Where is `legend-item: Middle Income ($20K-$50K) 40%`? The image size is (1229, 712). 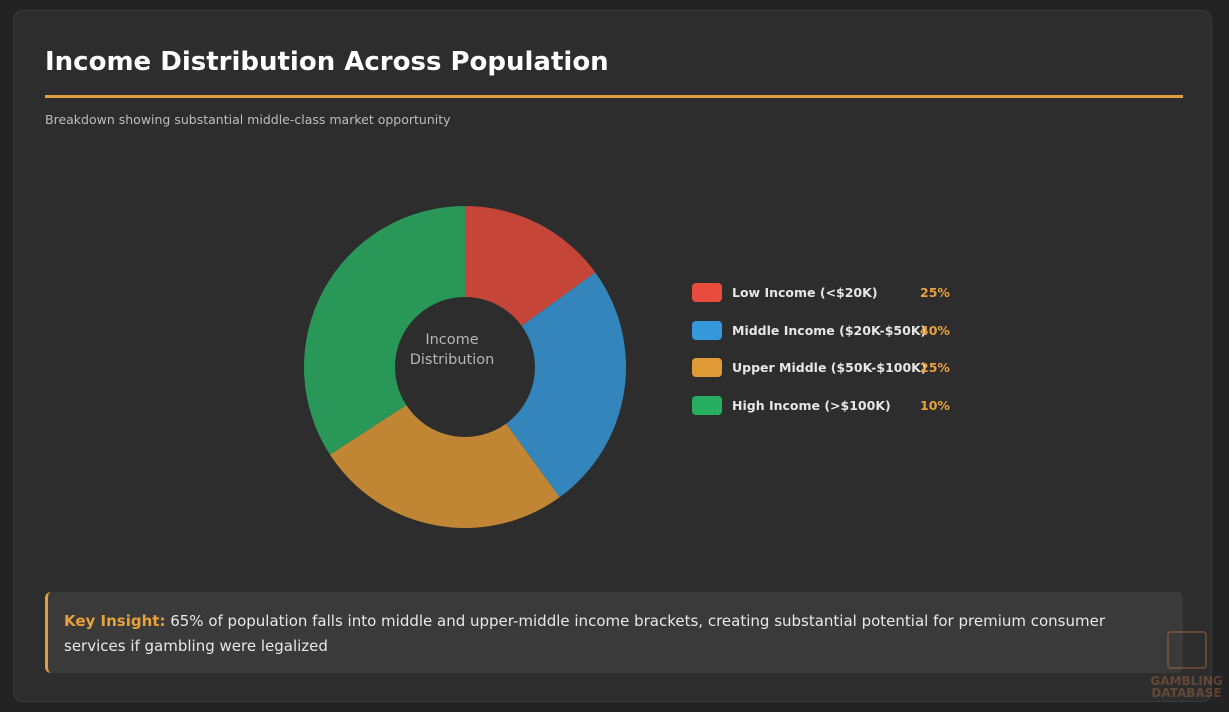 legend-item: Middle Income ($20K-$50K) 40% is located at coordinates (821, 330).